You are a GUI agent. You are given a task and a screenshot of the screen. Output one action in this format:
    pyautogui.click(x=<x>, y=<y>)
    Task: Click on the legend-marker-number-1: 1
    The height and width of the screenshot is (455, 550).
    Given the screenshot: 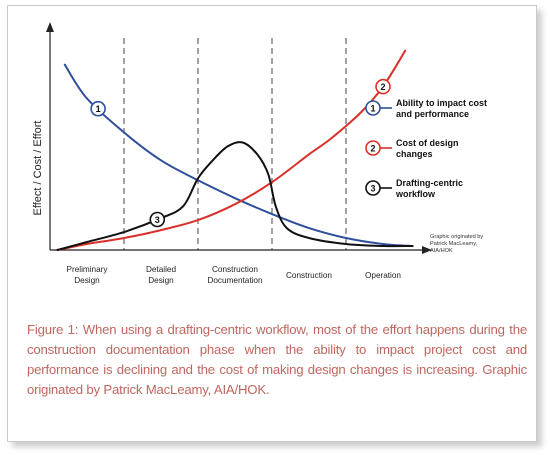 What is the action you would take?
    pyautogui.click(x=372, y=109)
    